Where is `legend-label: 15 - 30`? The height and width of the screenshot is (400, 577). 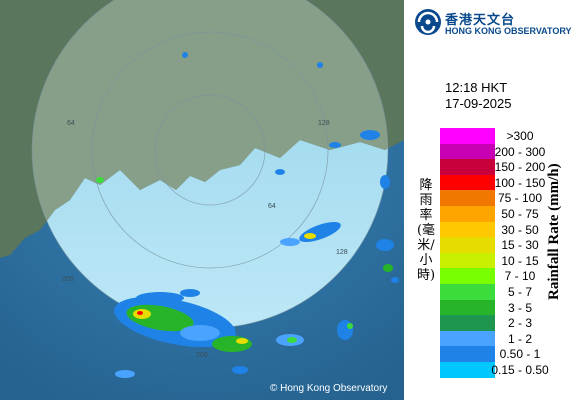 legend-label: 15 - 30 is located at coordinates (520, 245).